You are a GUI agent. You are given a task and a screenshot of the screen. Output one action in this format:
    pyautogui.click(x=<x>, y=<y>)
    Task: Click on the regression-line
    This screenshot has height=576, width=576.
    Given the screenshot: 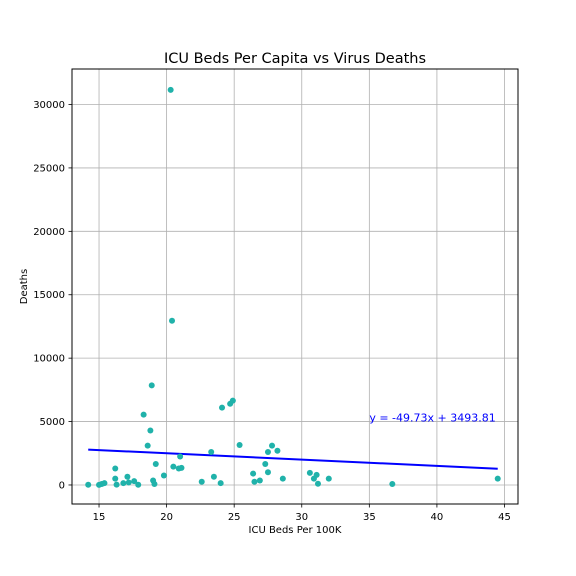 What is the action you would take?
    pyautogui.click(x=293, y=459)
    